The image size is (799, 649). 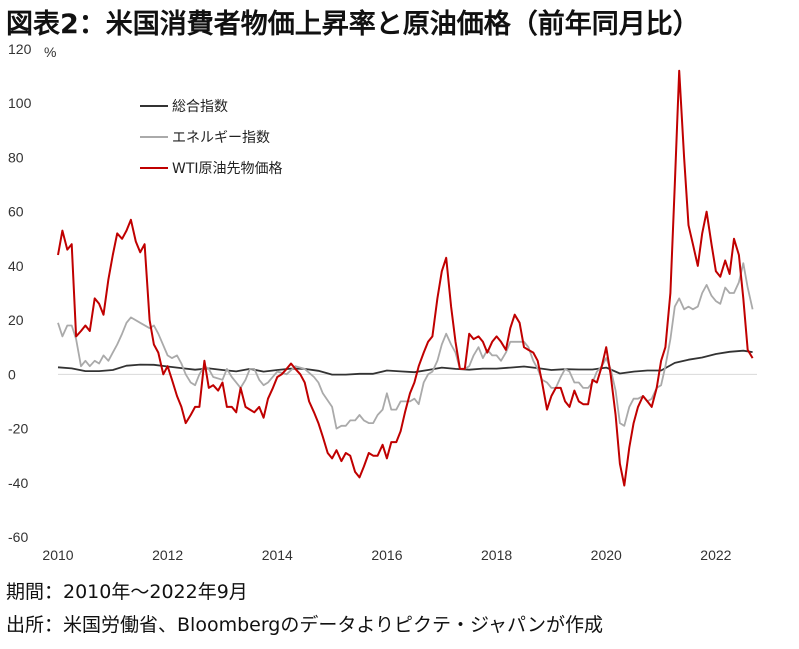 What do you see at coordinates (227, 169) in the screenshot?
I see `legend-label: WTI原油先物価格` at bounding box center [227, 169].